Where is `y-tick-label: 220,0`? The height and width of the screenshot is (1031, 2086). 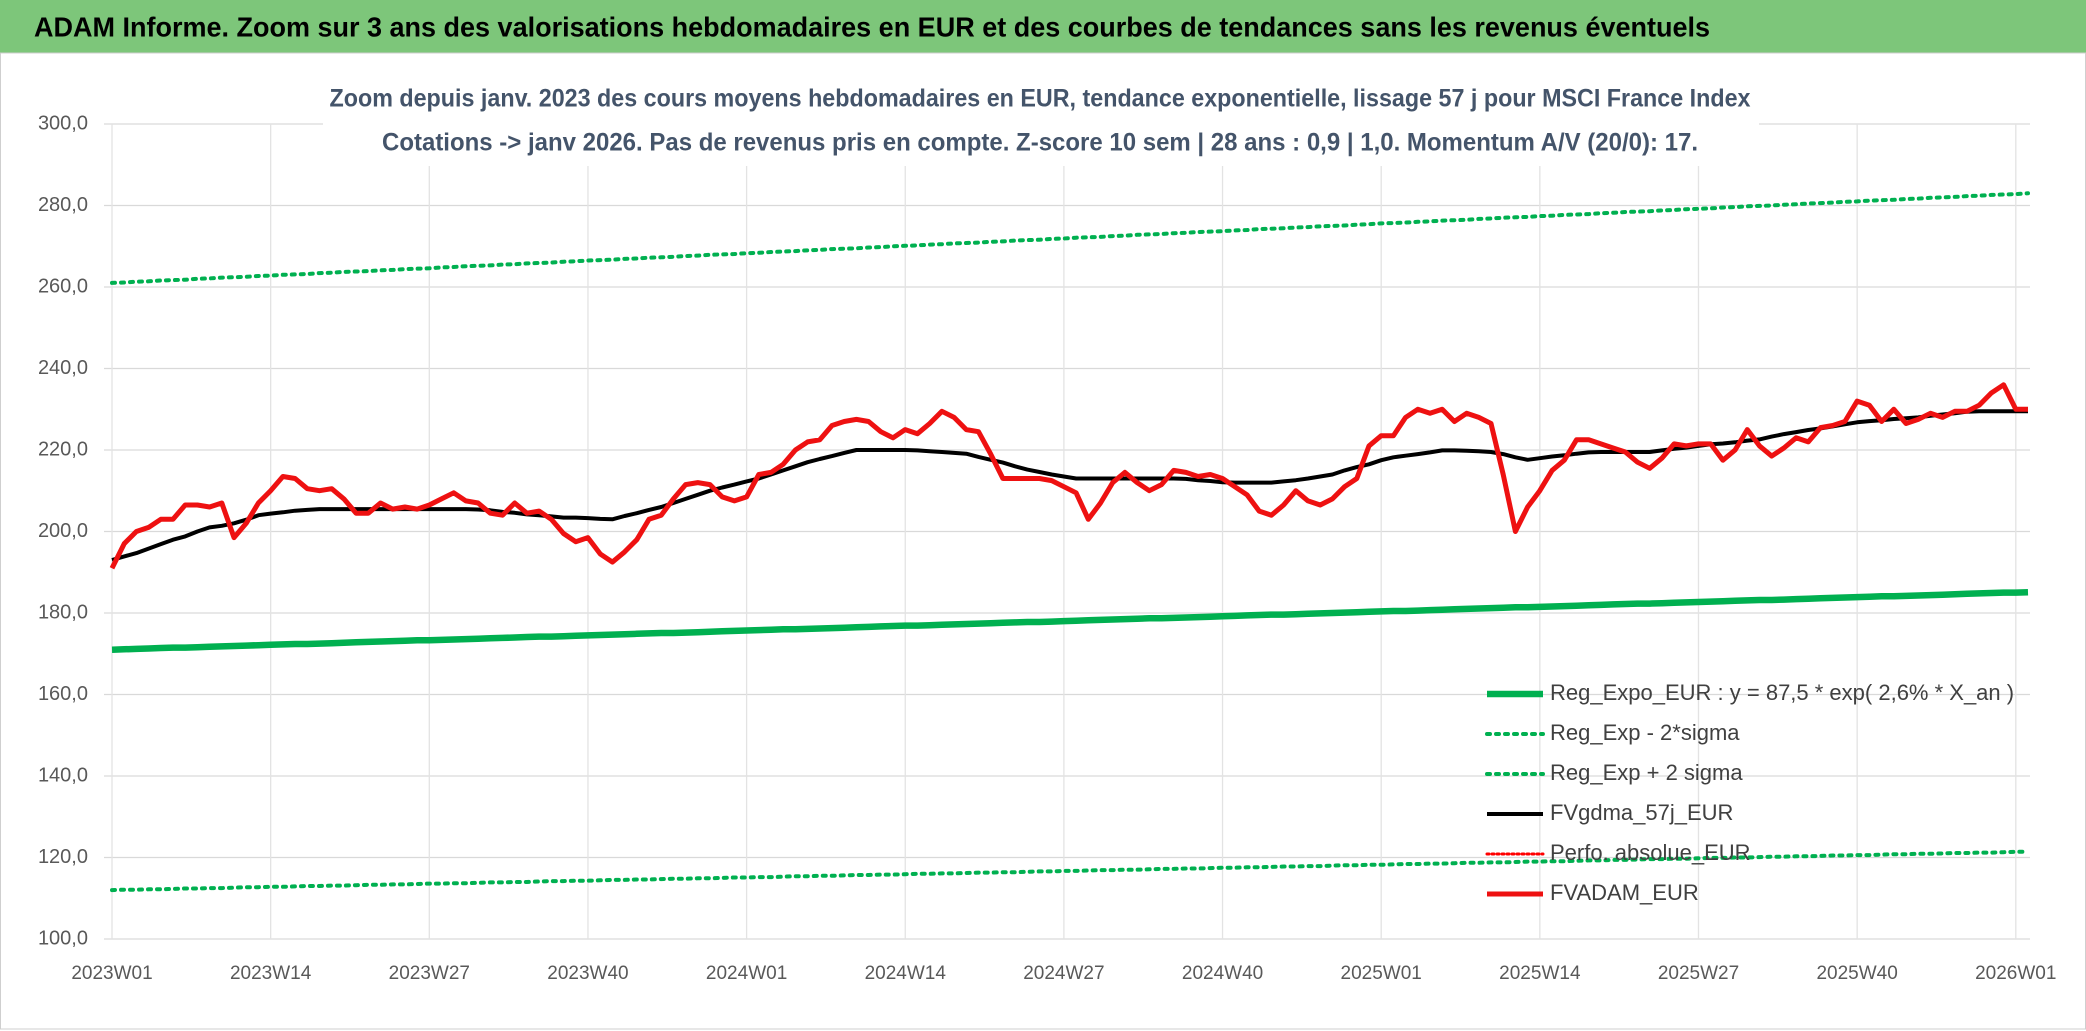
y-tick-label: 220,0 is located at coordinates (63, 449).